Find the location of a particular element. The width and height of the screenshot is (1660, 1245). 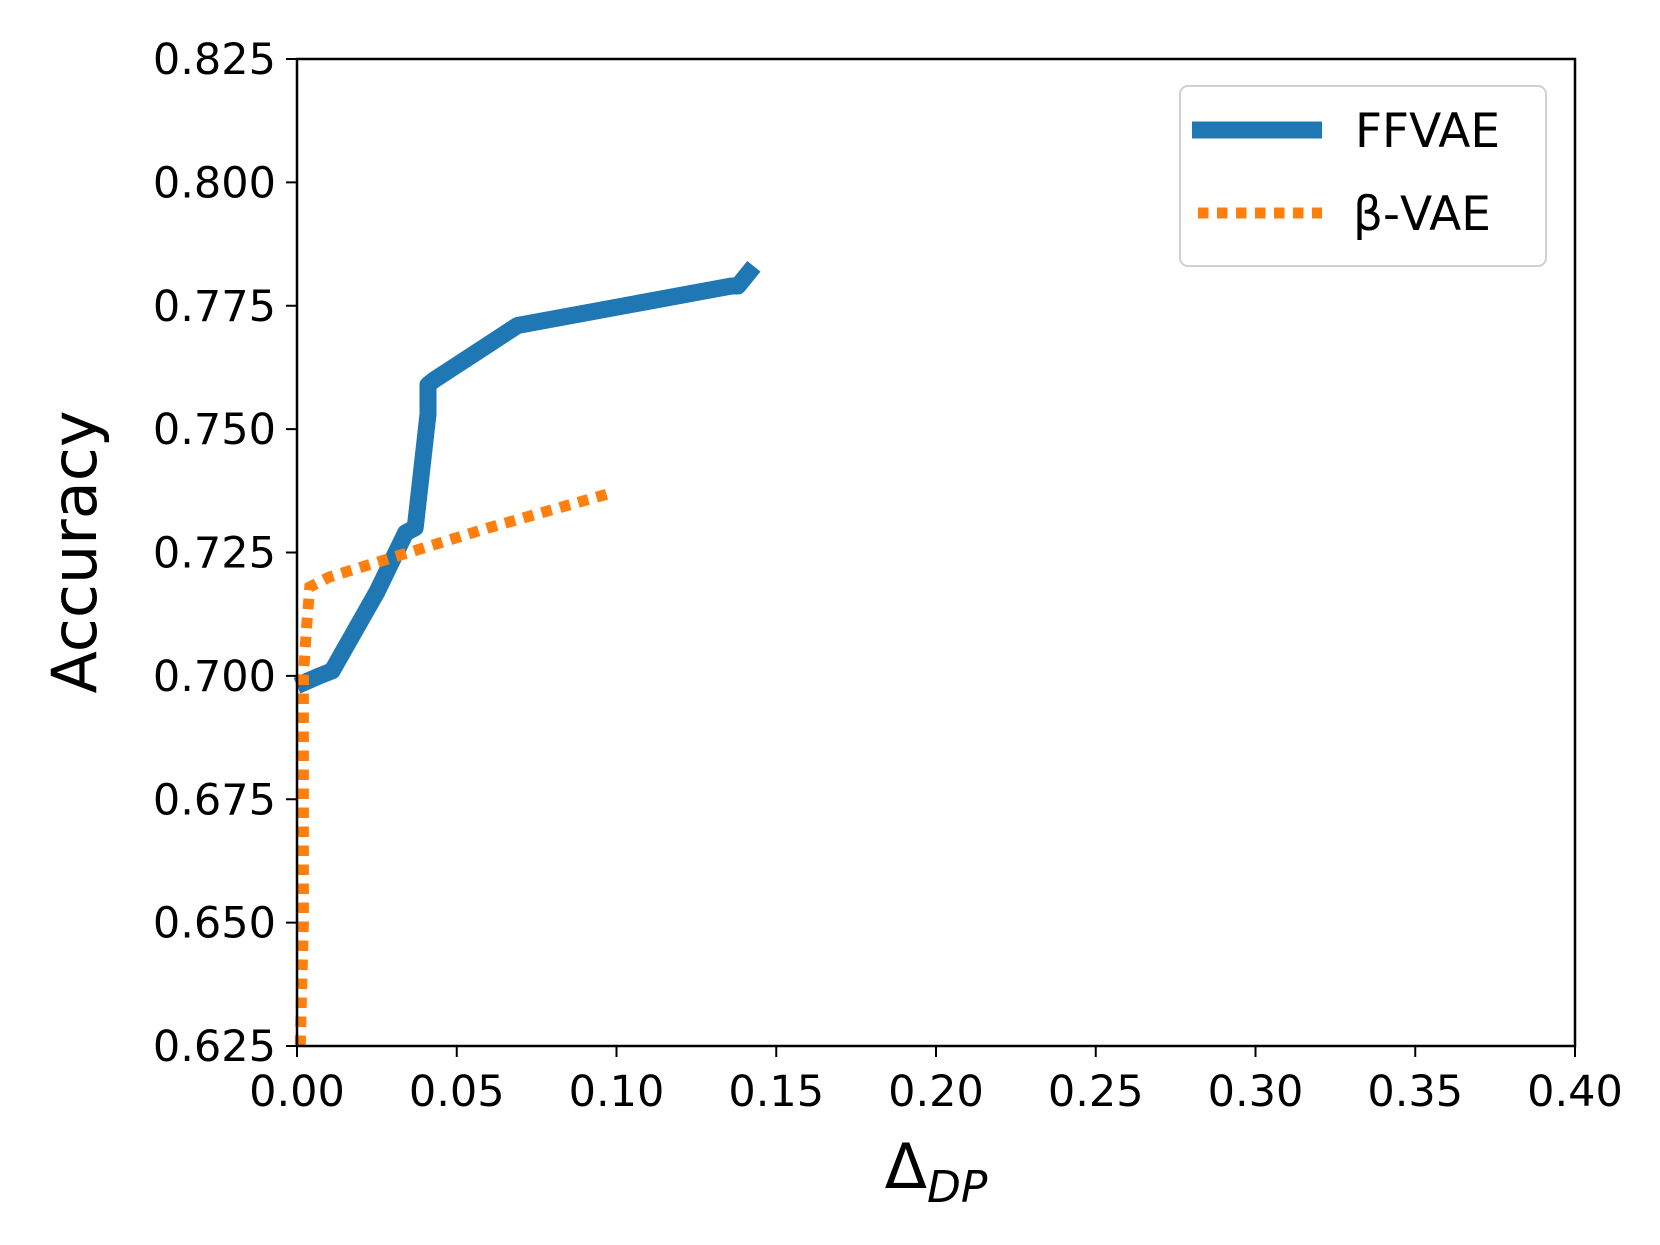

x-tick-label: 0.35 is located at coordinates (1415, 1092).